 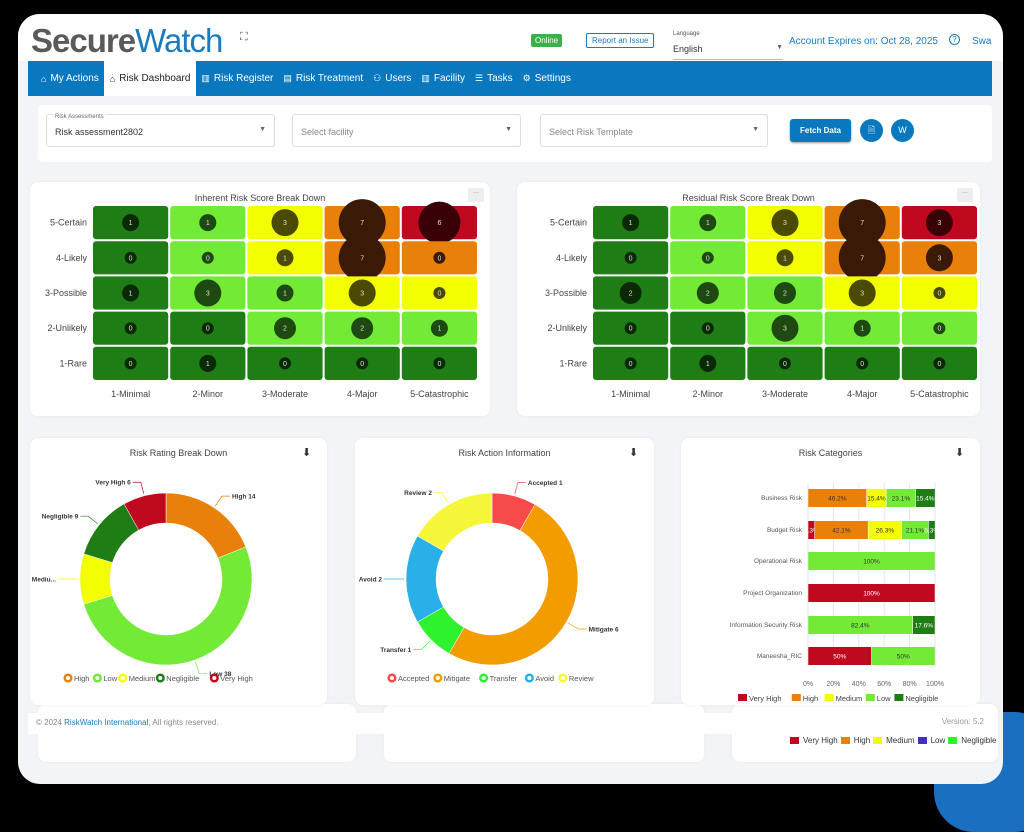 I want to click on legend-label: Accepted, so click(x=413, y=678).